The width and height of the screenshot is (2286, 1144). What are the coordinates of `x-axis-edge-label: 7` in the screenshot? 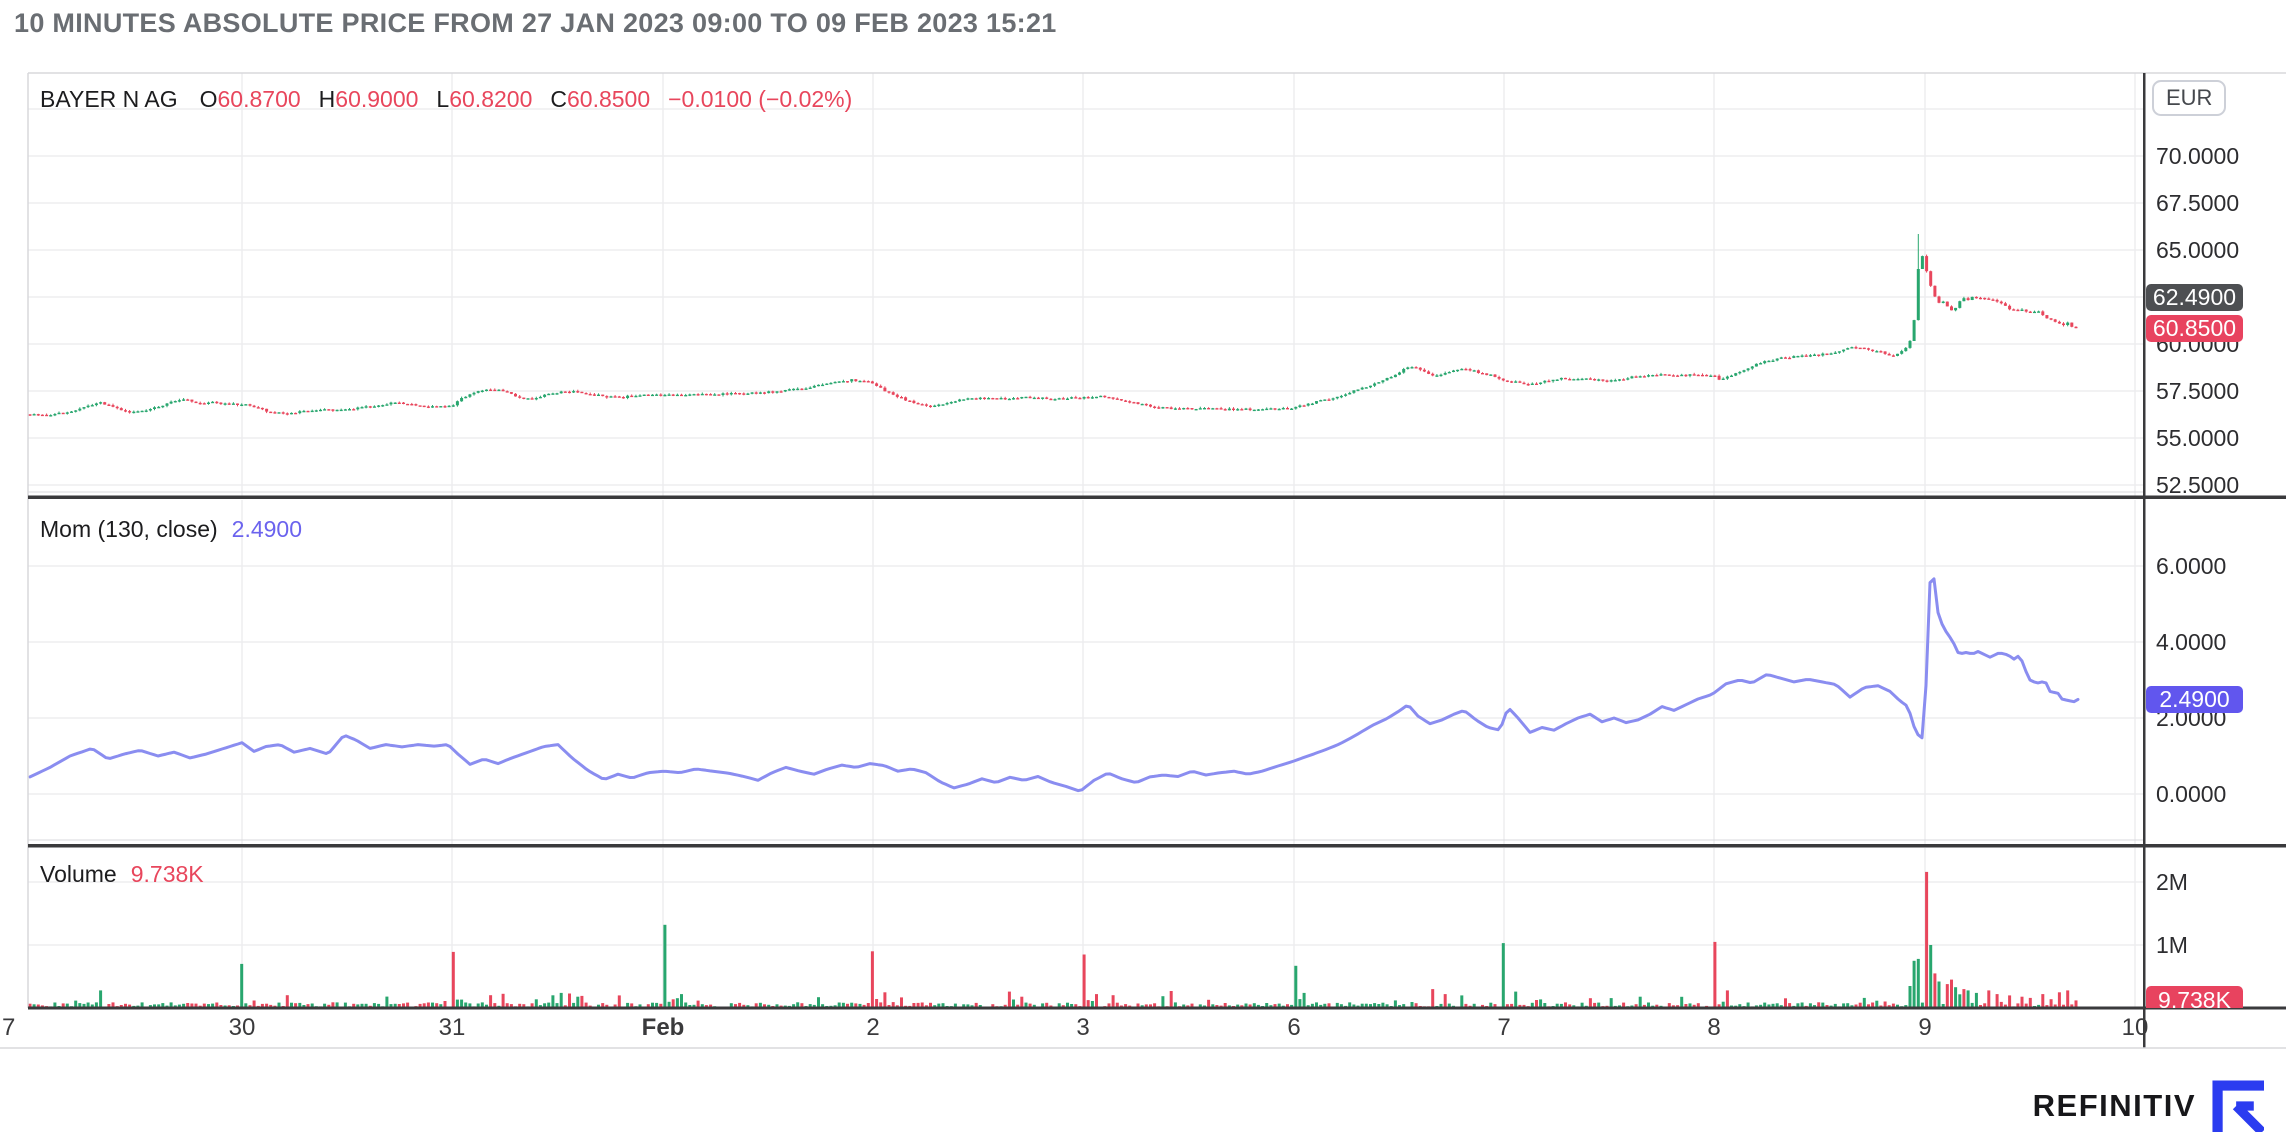 It's located at (9, 1027).